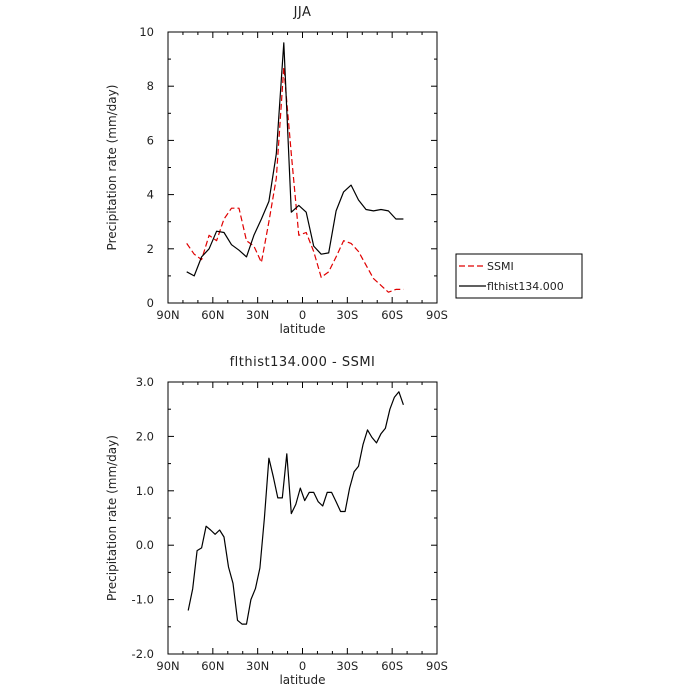 Image resolution: width=700 pixels, height=700 pixels. What do you see at coordinates (303, 362) in the screenshot?
I see `chart-title: flthist134.000 - SSMI` at bounding box center [303, 362].